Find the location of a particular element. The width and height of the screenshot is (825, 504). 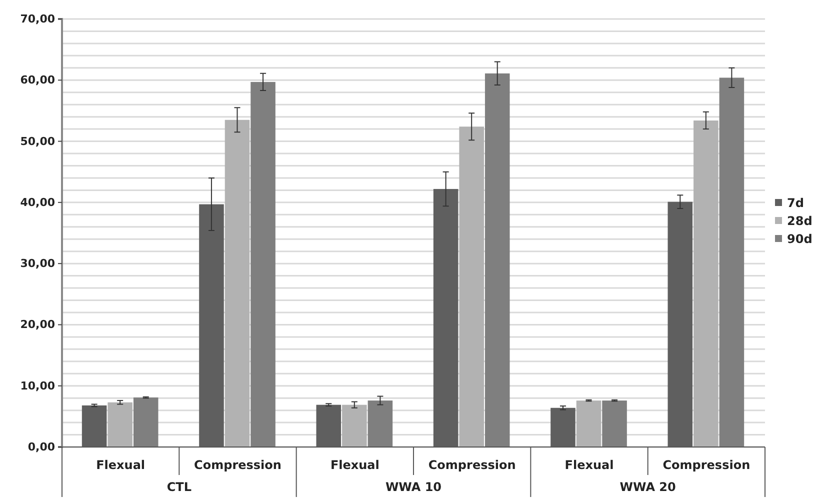

y-tick-label: 70,00 is located at coordinates (38, 19).